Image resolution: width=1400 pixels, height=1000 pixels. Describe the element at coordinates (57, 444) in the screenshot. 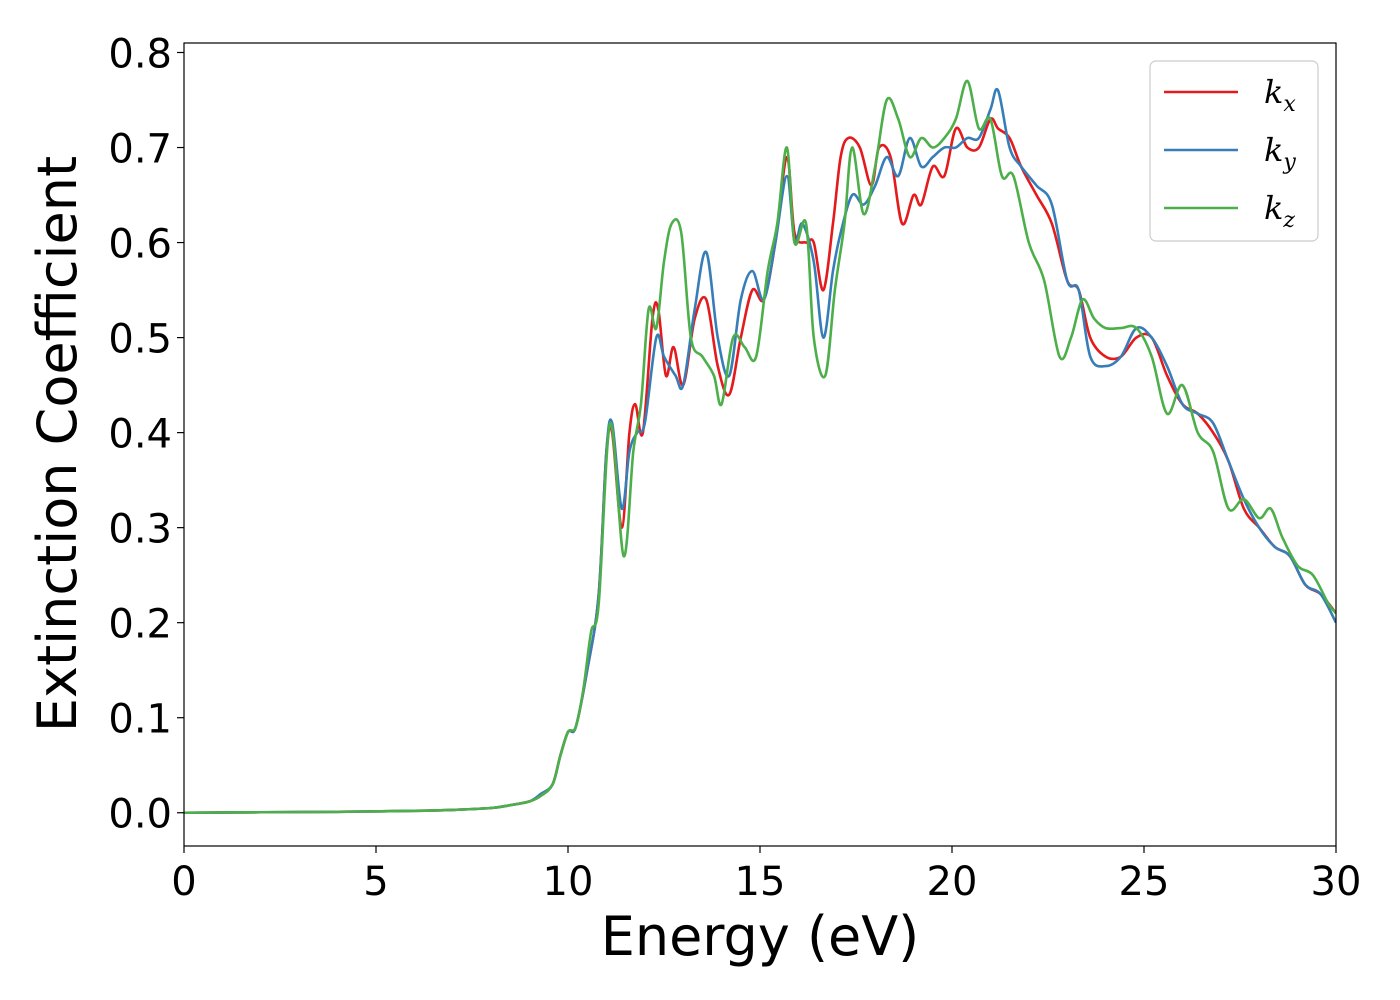

I see `y-axis-title: Extinction Coefficient` at that location.